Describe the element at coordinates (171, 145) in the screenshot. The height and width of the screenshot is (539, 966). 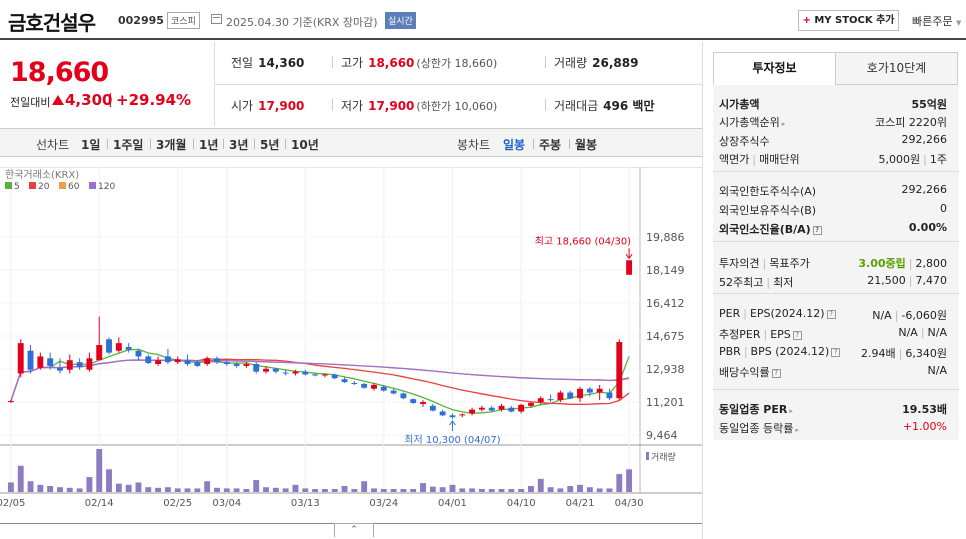
I see `period-3m: 3개월` at that location.